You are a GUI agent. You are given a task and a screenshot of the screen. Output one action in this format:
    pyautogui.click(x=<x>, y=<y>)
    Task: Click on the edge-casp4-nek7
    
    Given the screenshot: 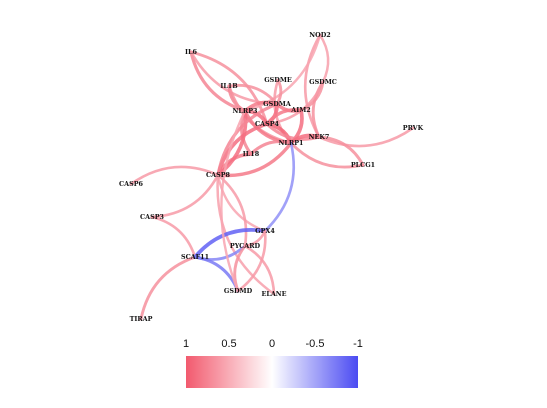 What is the action you would take?
    pyautogui.click(x=293, y=131)
    